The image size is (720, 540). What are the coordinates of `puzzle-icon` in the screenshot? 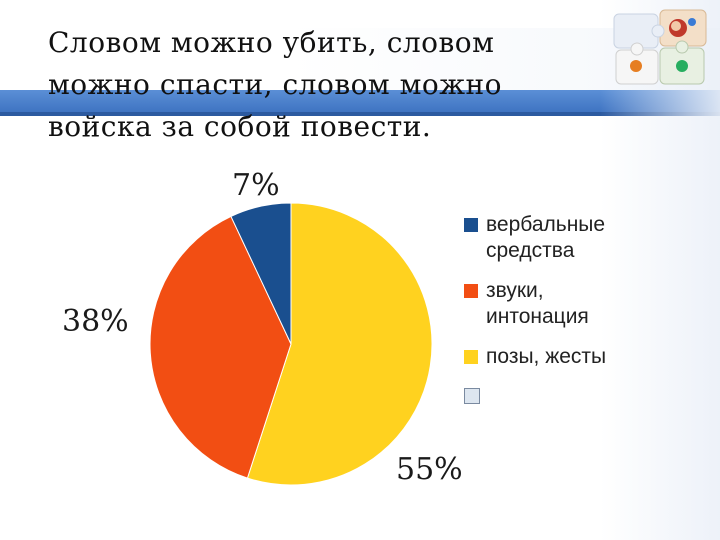 It's located at (660, 47).